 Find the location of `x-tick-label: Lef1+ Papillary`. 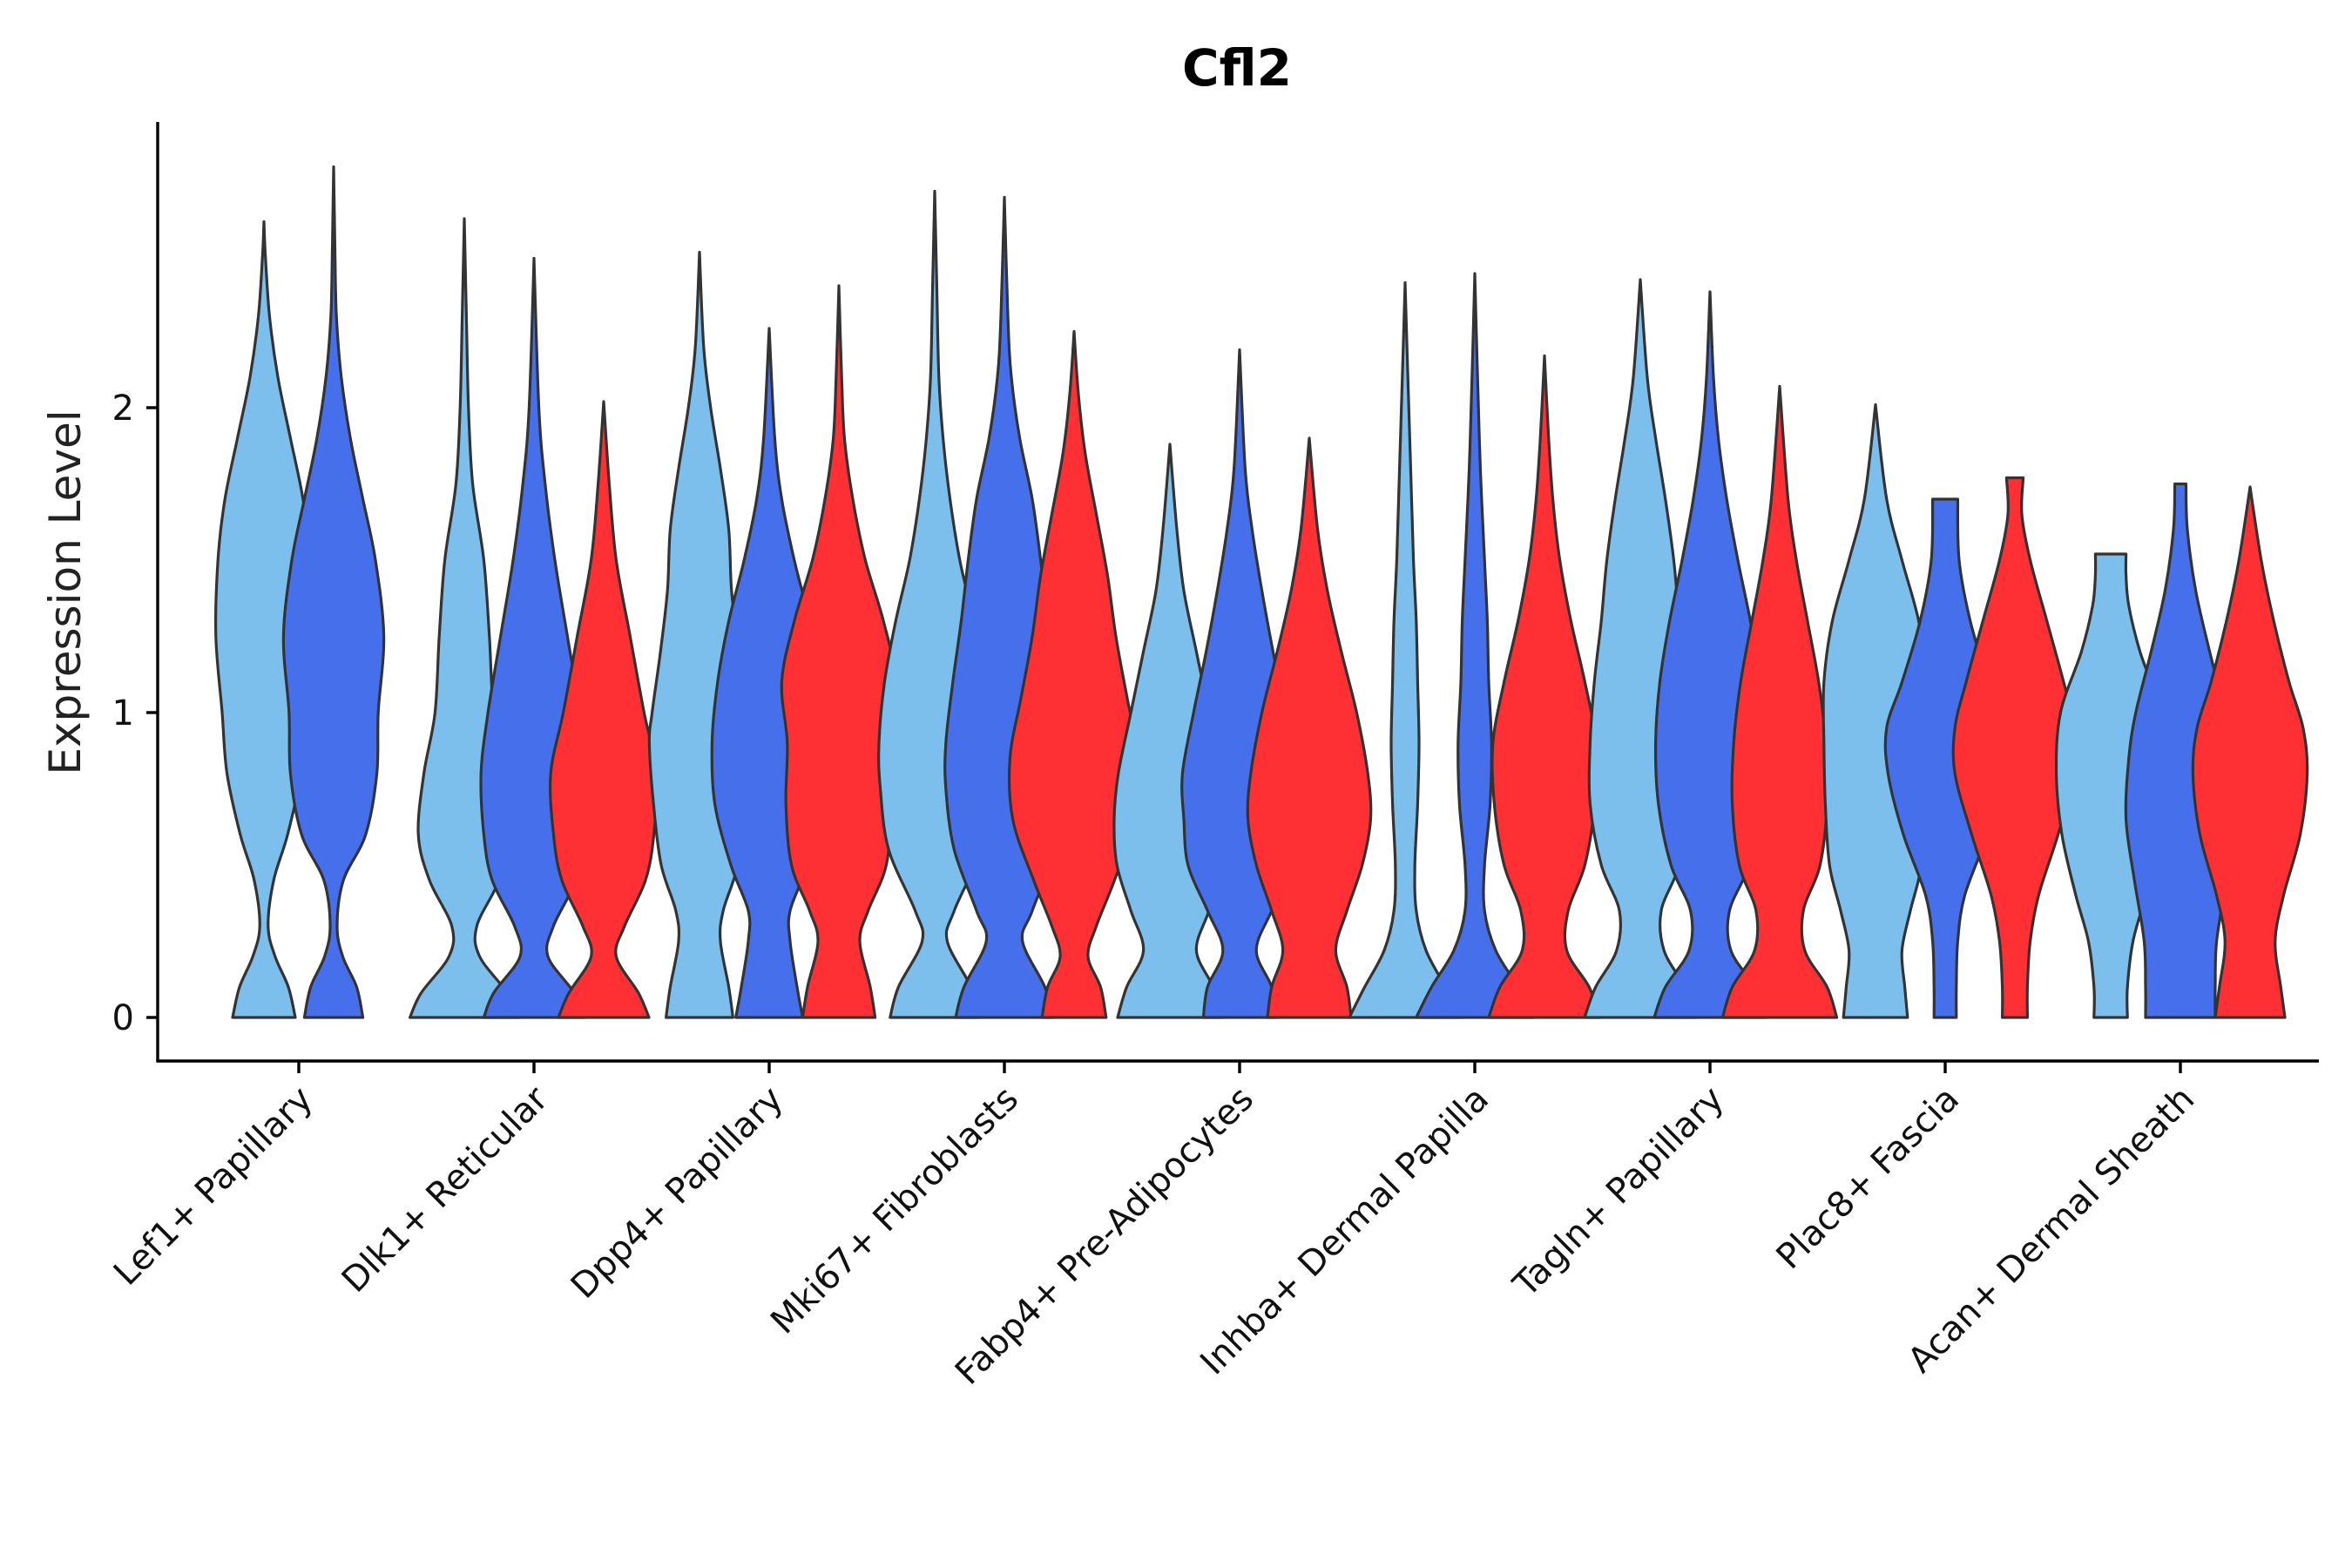

x-tick-label: Lef1+ Papillary is located at coordinates (214, 1186).